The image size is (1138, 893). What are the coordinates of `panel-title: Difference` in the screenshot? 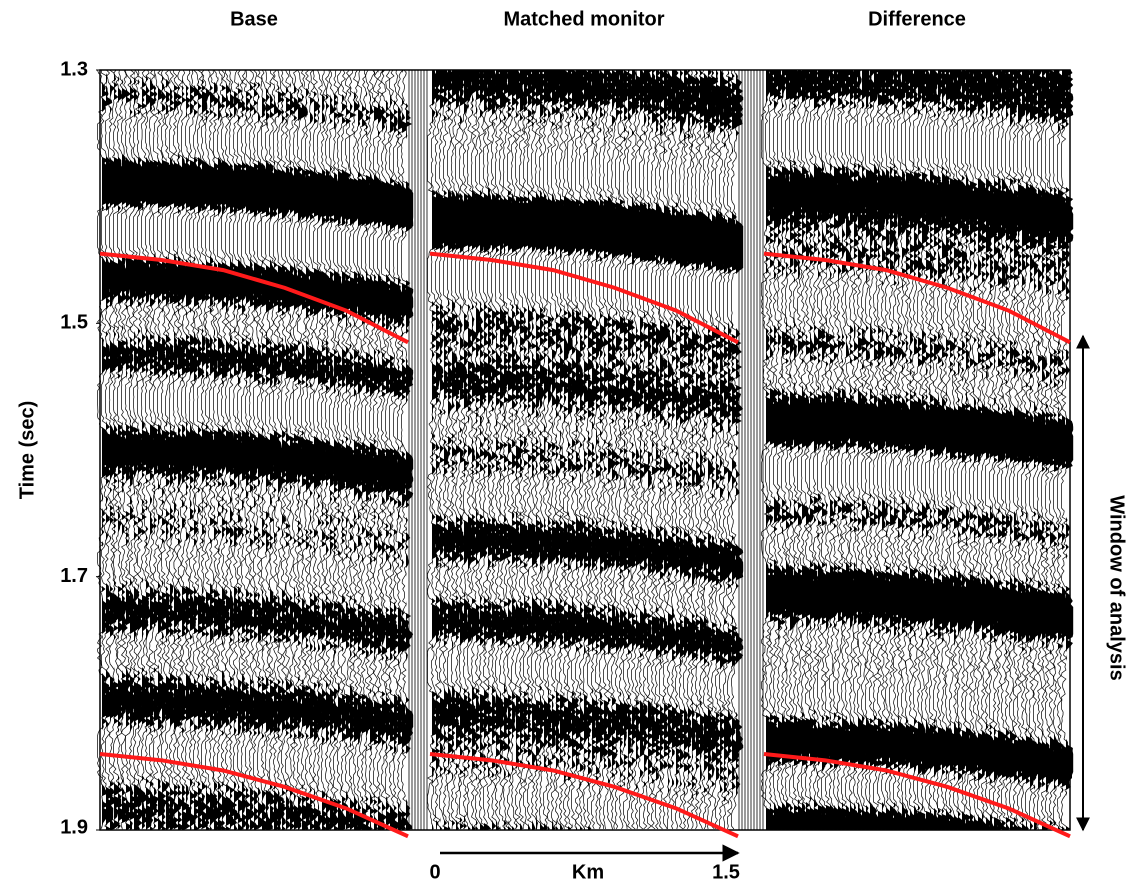 It's located at (917, 19).